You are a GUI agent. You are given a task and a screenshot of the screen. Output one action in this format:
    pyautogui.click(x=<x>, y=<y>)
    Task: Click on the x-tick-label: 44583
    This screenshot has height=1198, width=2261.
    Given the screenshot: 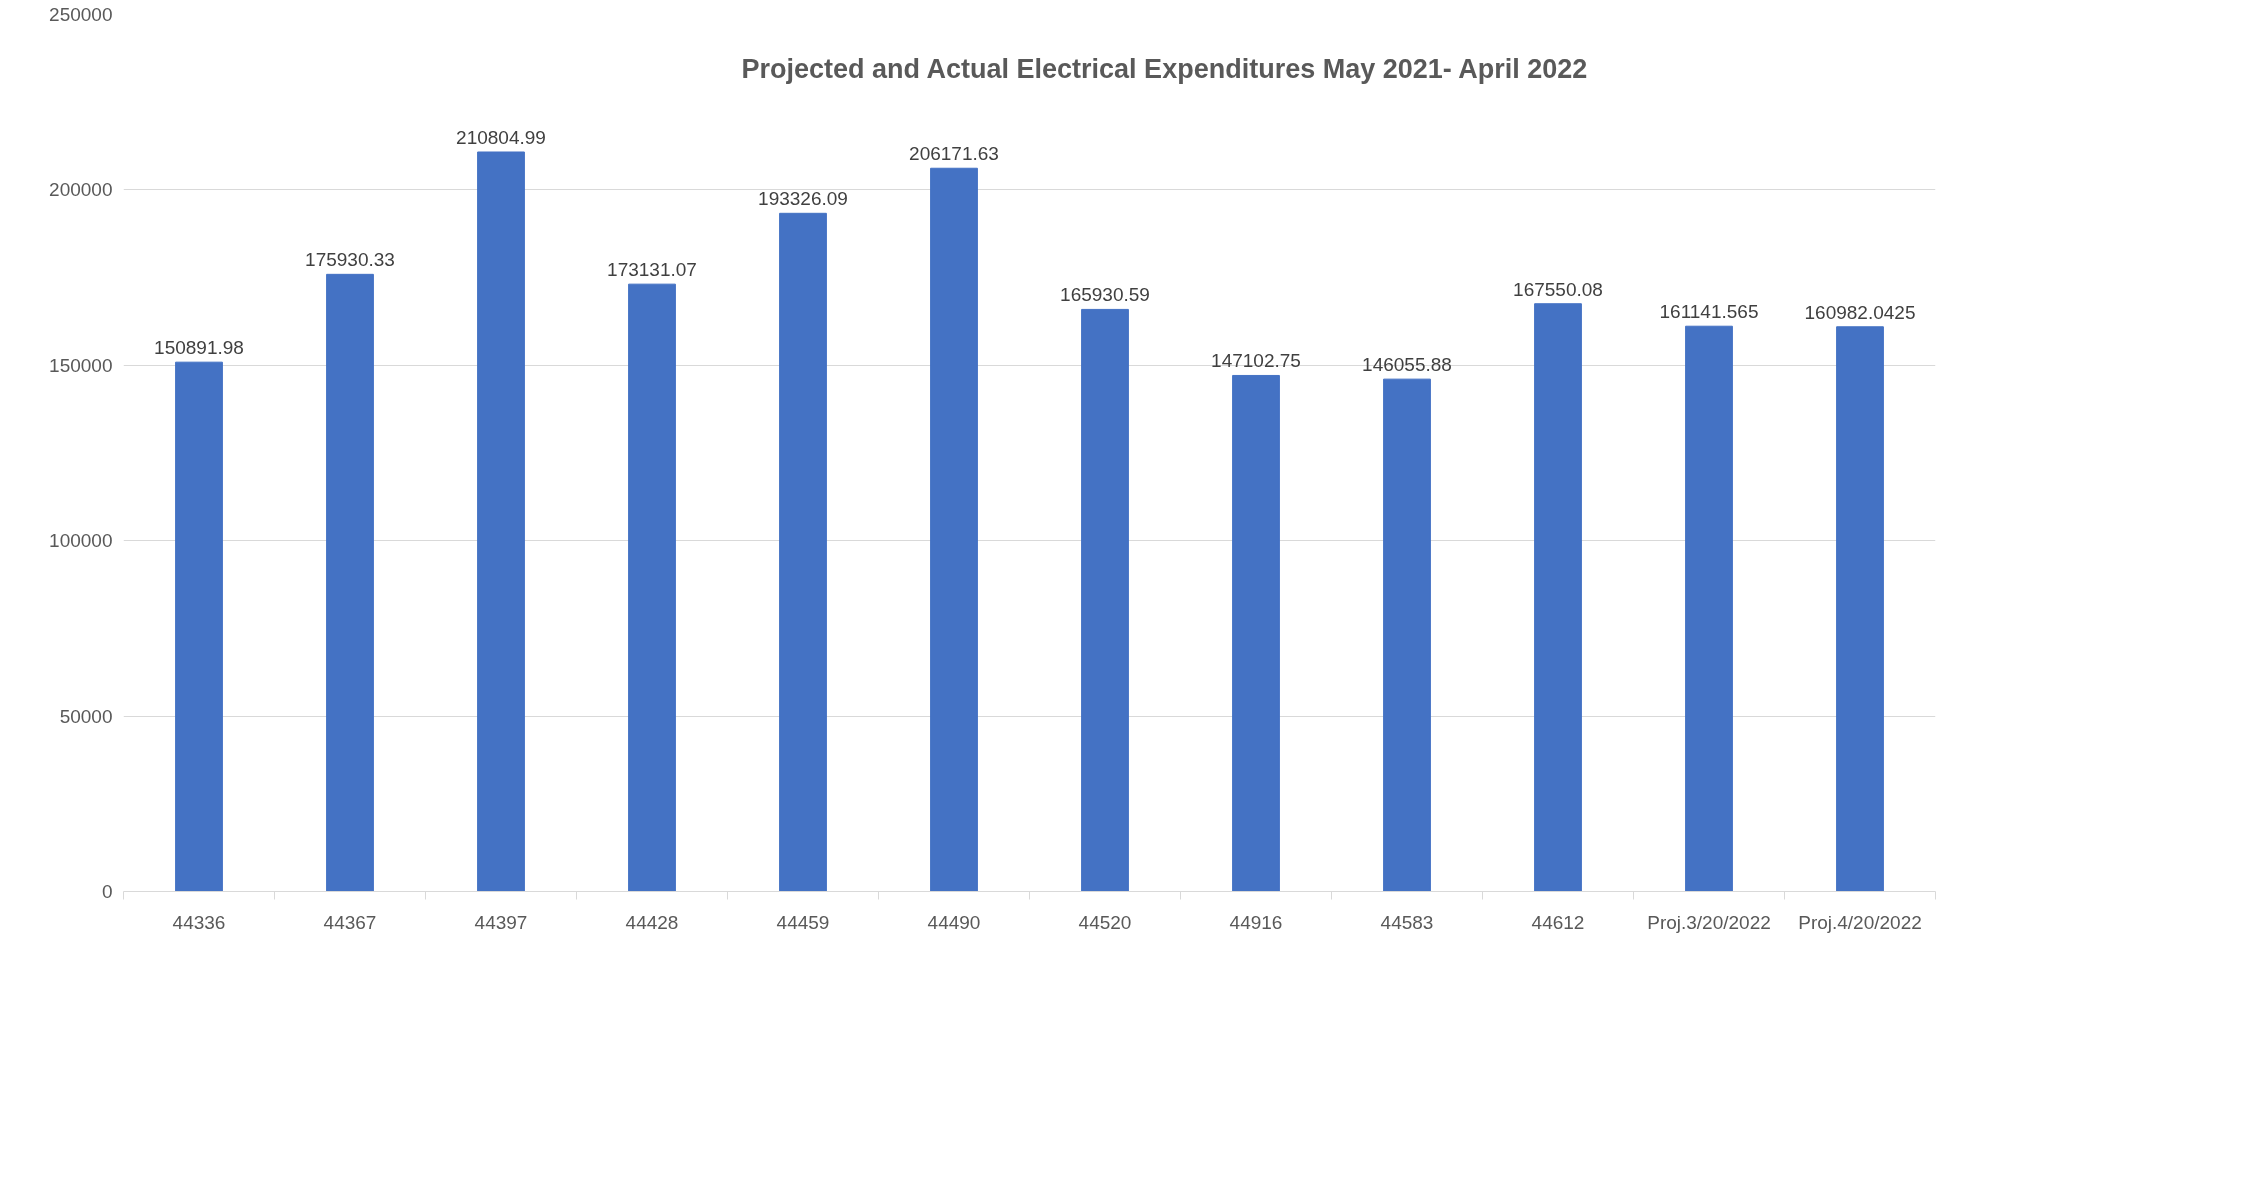 What is the action you would take?
    pyautogui.click(x=1407, y=922)
    